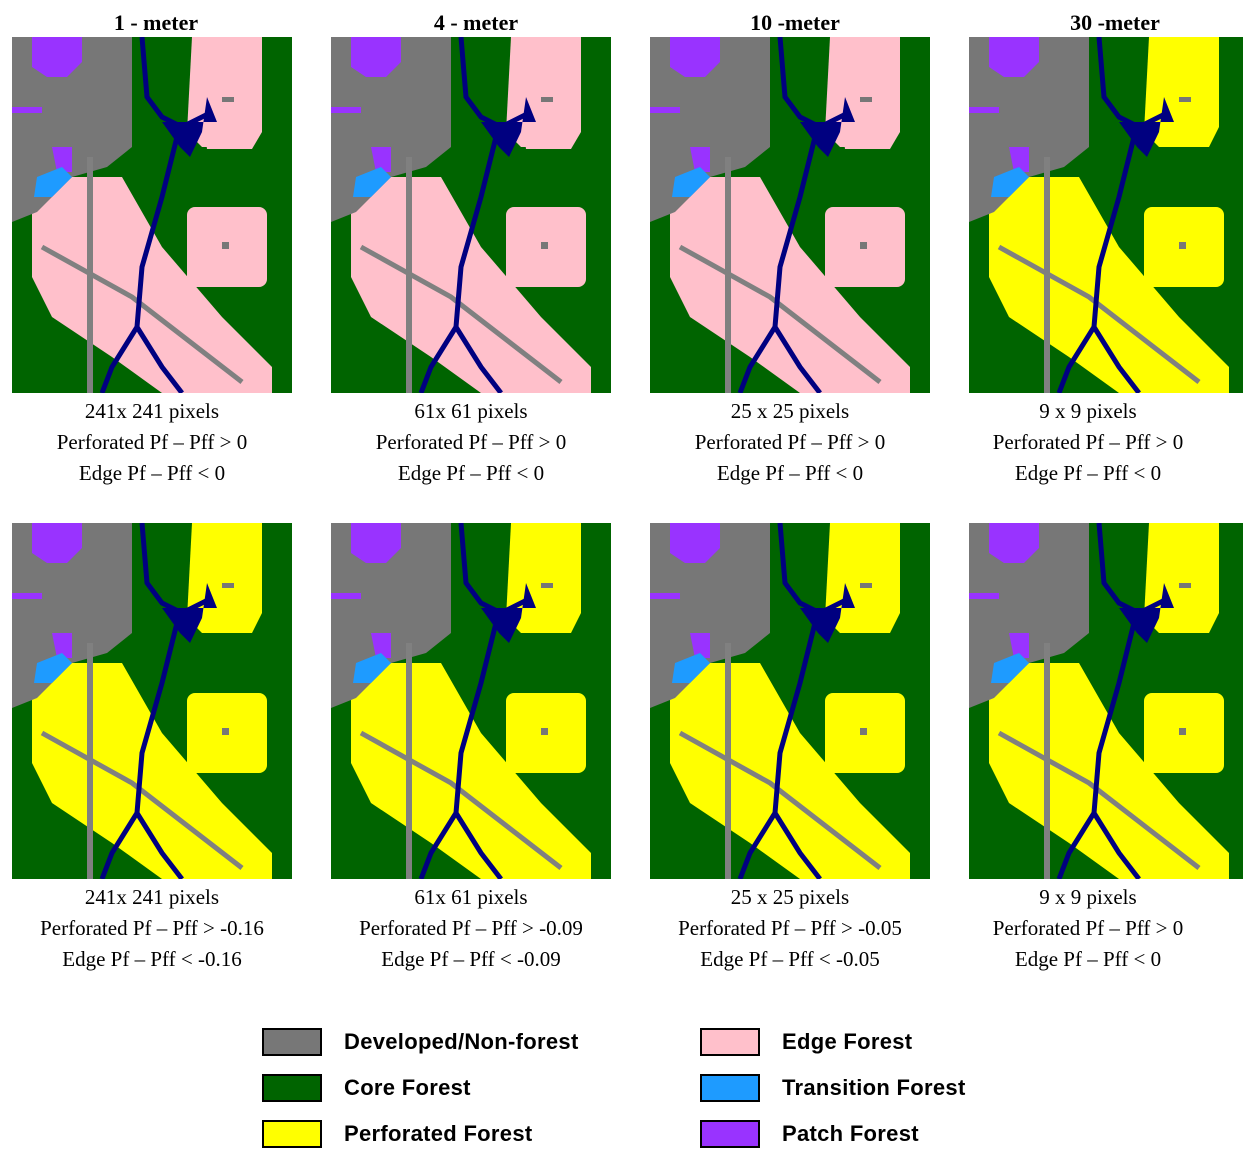 This screenshot has height=1152, width=1243. I want to click on legend-label: Patch Forest, so click(850, 1133).